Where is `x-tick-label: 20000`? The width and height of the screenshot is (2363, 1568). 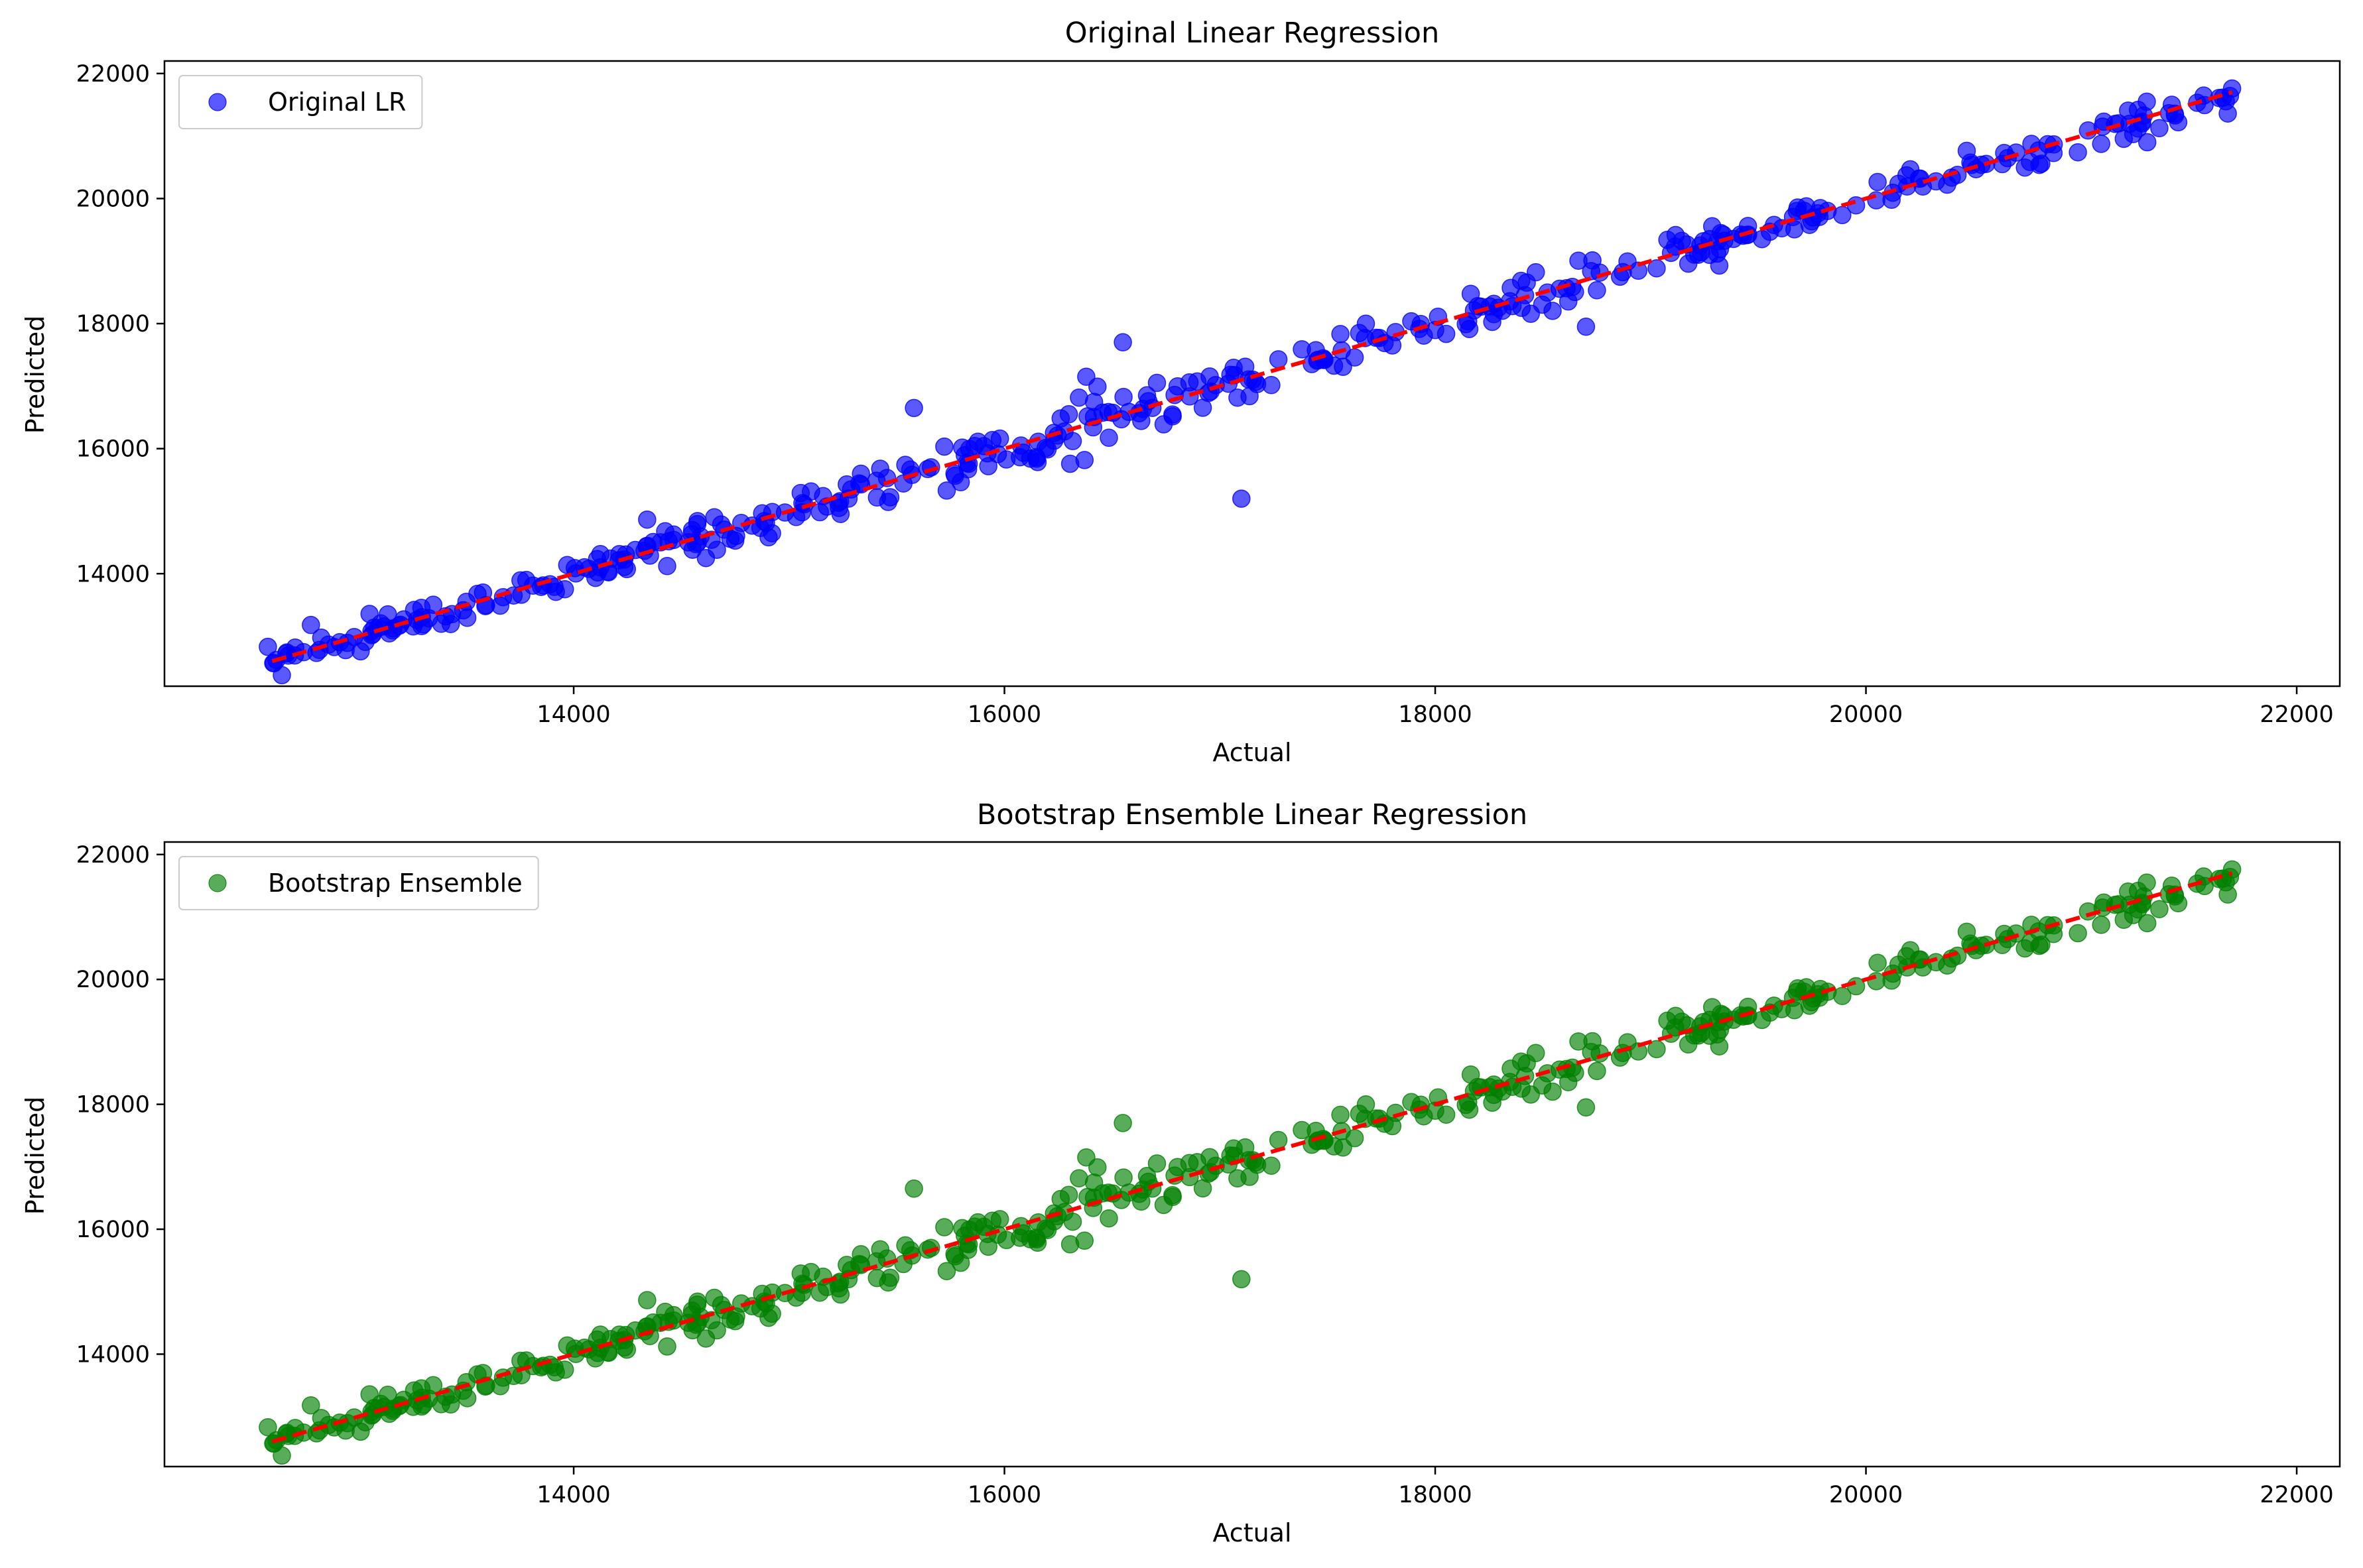 x-tick-label: 20000 is located at coordinates (1866, 714).